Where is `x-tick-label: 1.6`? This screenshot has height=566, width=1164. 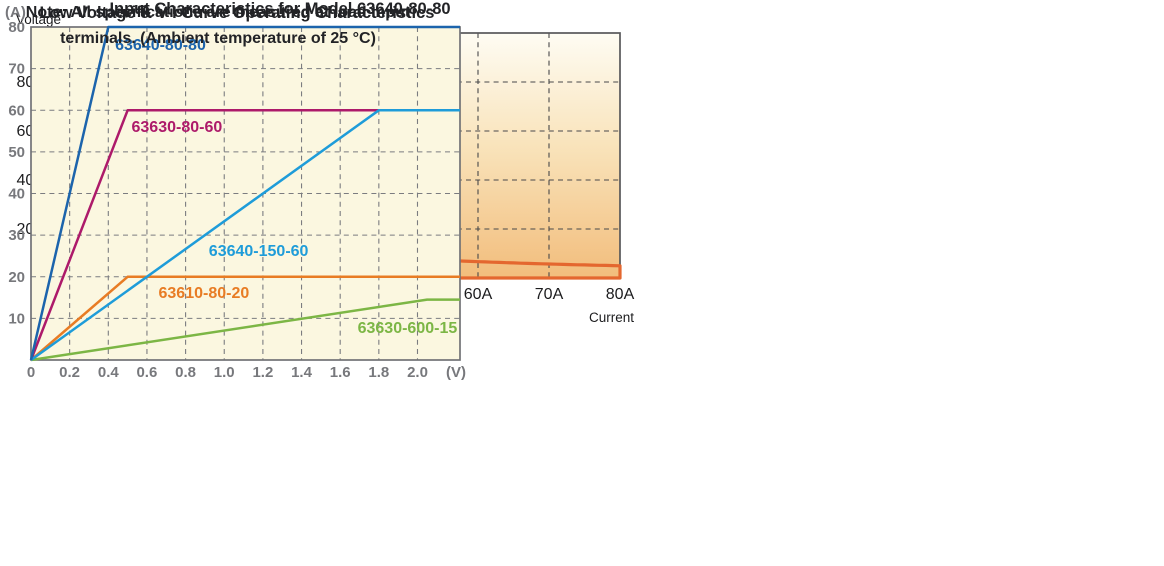 x-tick-label: 1.6 is located at coordinates (340, 372).